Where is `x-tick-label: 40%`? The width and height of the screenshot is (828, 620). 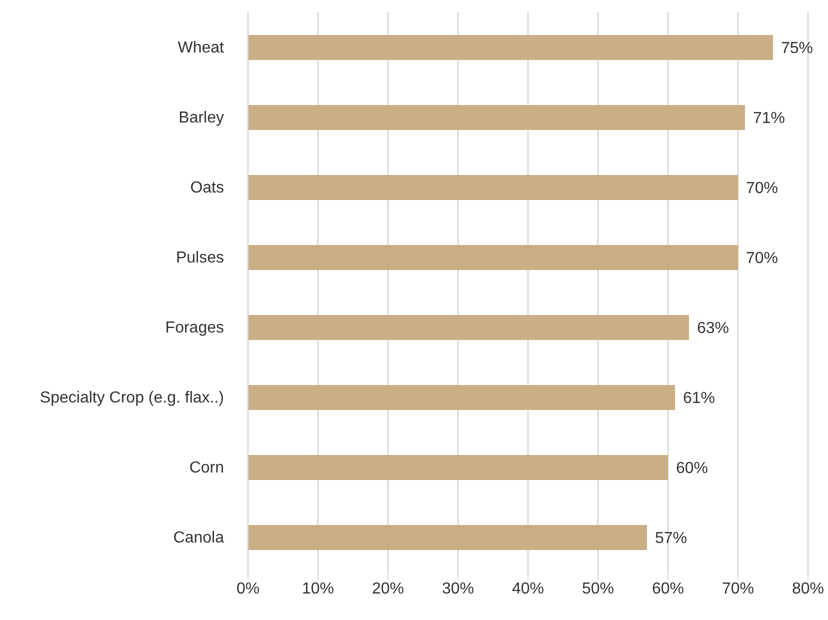
x-tick-label: 40% is located at coordinates (528, 589).